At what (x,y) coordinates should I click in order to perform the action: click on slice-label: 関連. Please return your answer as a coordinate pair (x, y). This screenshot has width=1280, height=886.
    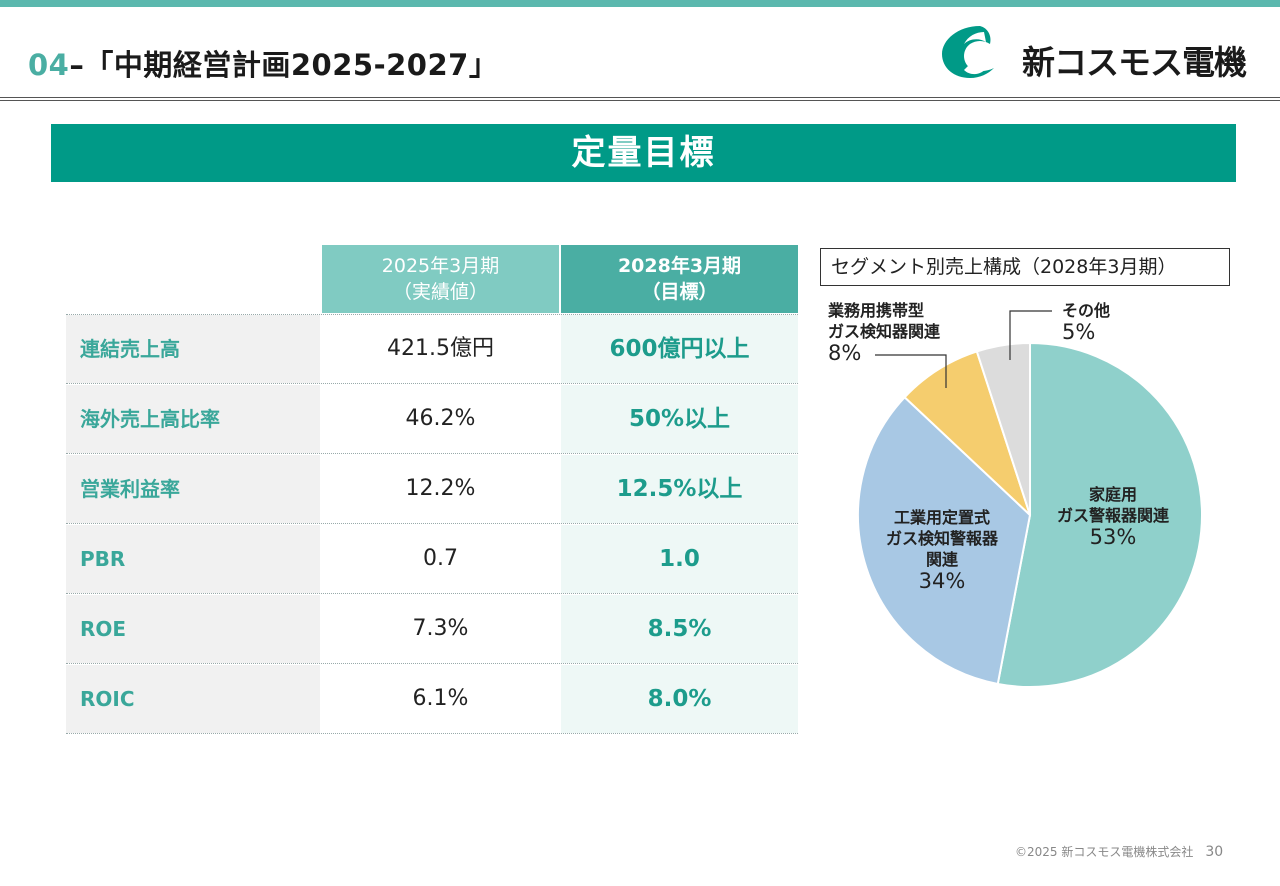
    Looking at the image, I should click on (942, 559).